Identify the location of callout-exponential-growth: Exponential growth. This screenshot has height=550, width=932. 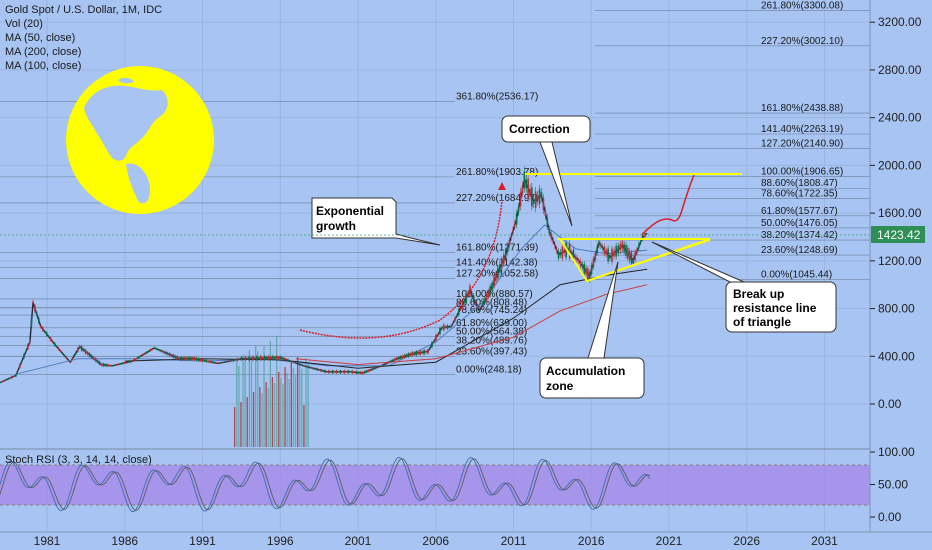
(376, 221).